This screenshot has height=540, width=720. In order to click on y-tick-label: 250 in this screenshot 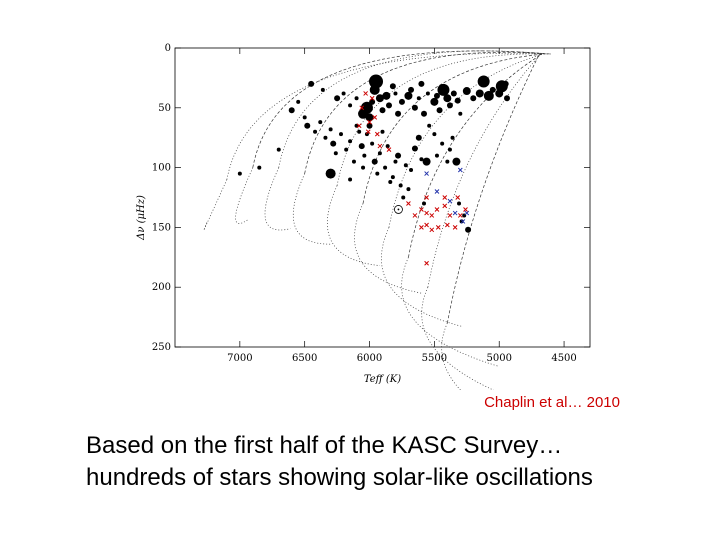, I will do `click(161, 347)`.